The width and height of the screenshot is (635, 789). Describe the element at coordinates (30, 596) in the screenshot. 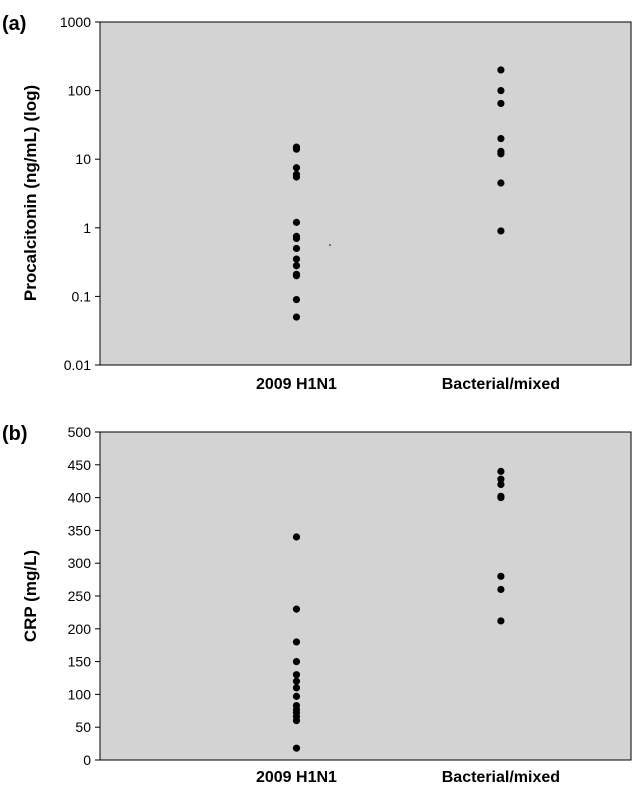

I see `y-axis-title-b: CRP (mg/L)` at that location.